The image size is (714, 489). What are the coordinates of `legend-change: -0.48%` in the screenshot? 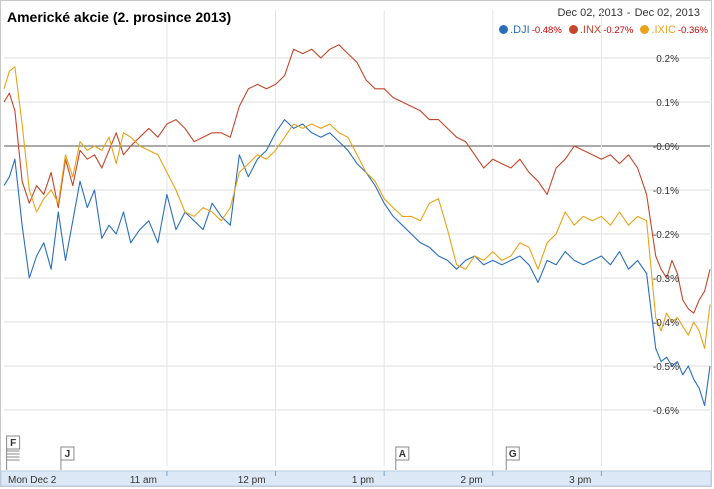 It's located at (546, 30).